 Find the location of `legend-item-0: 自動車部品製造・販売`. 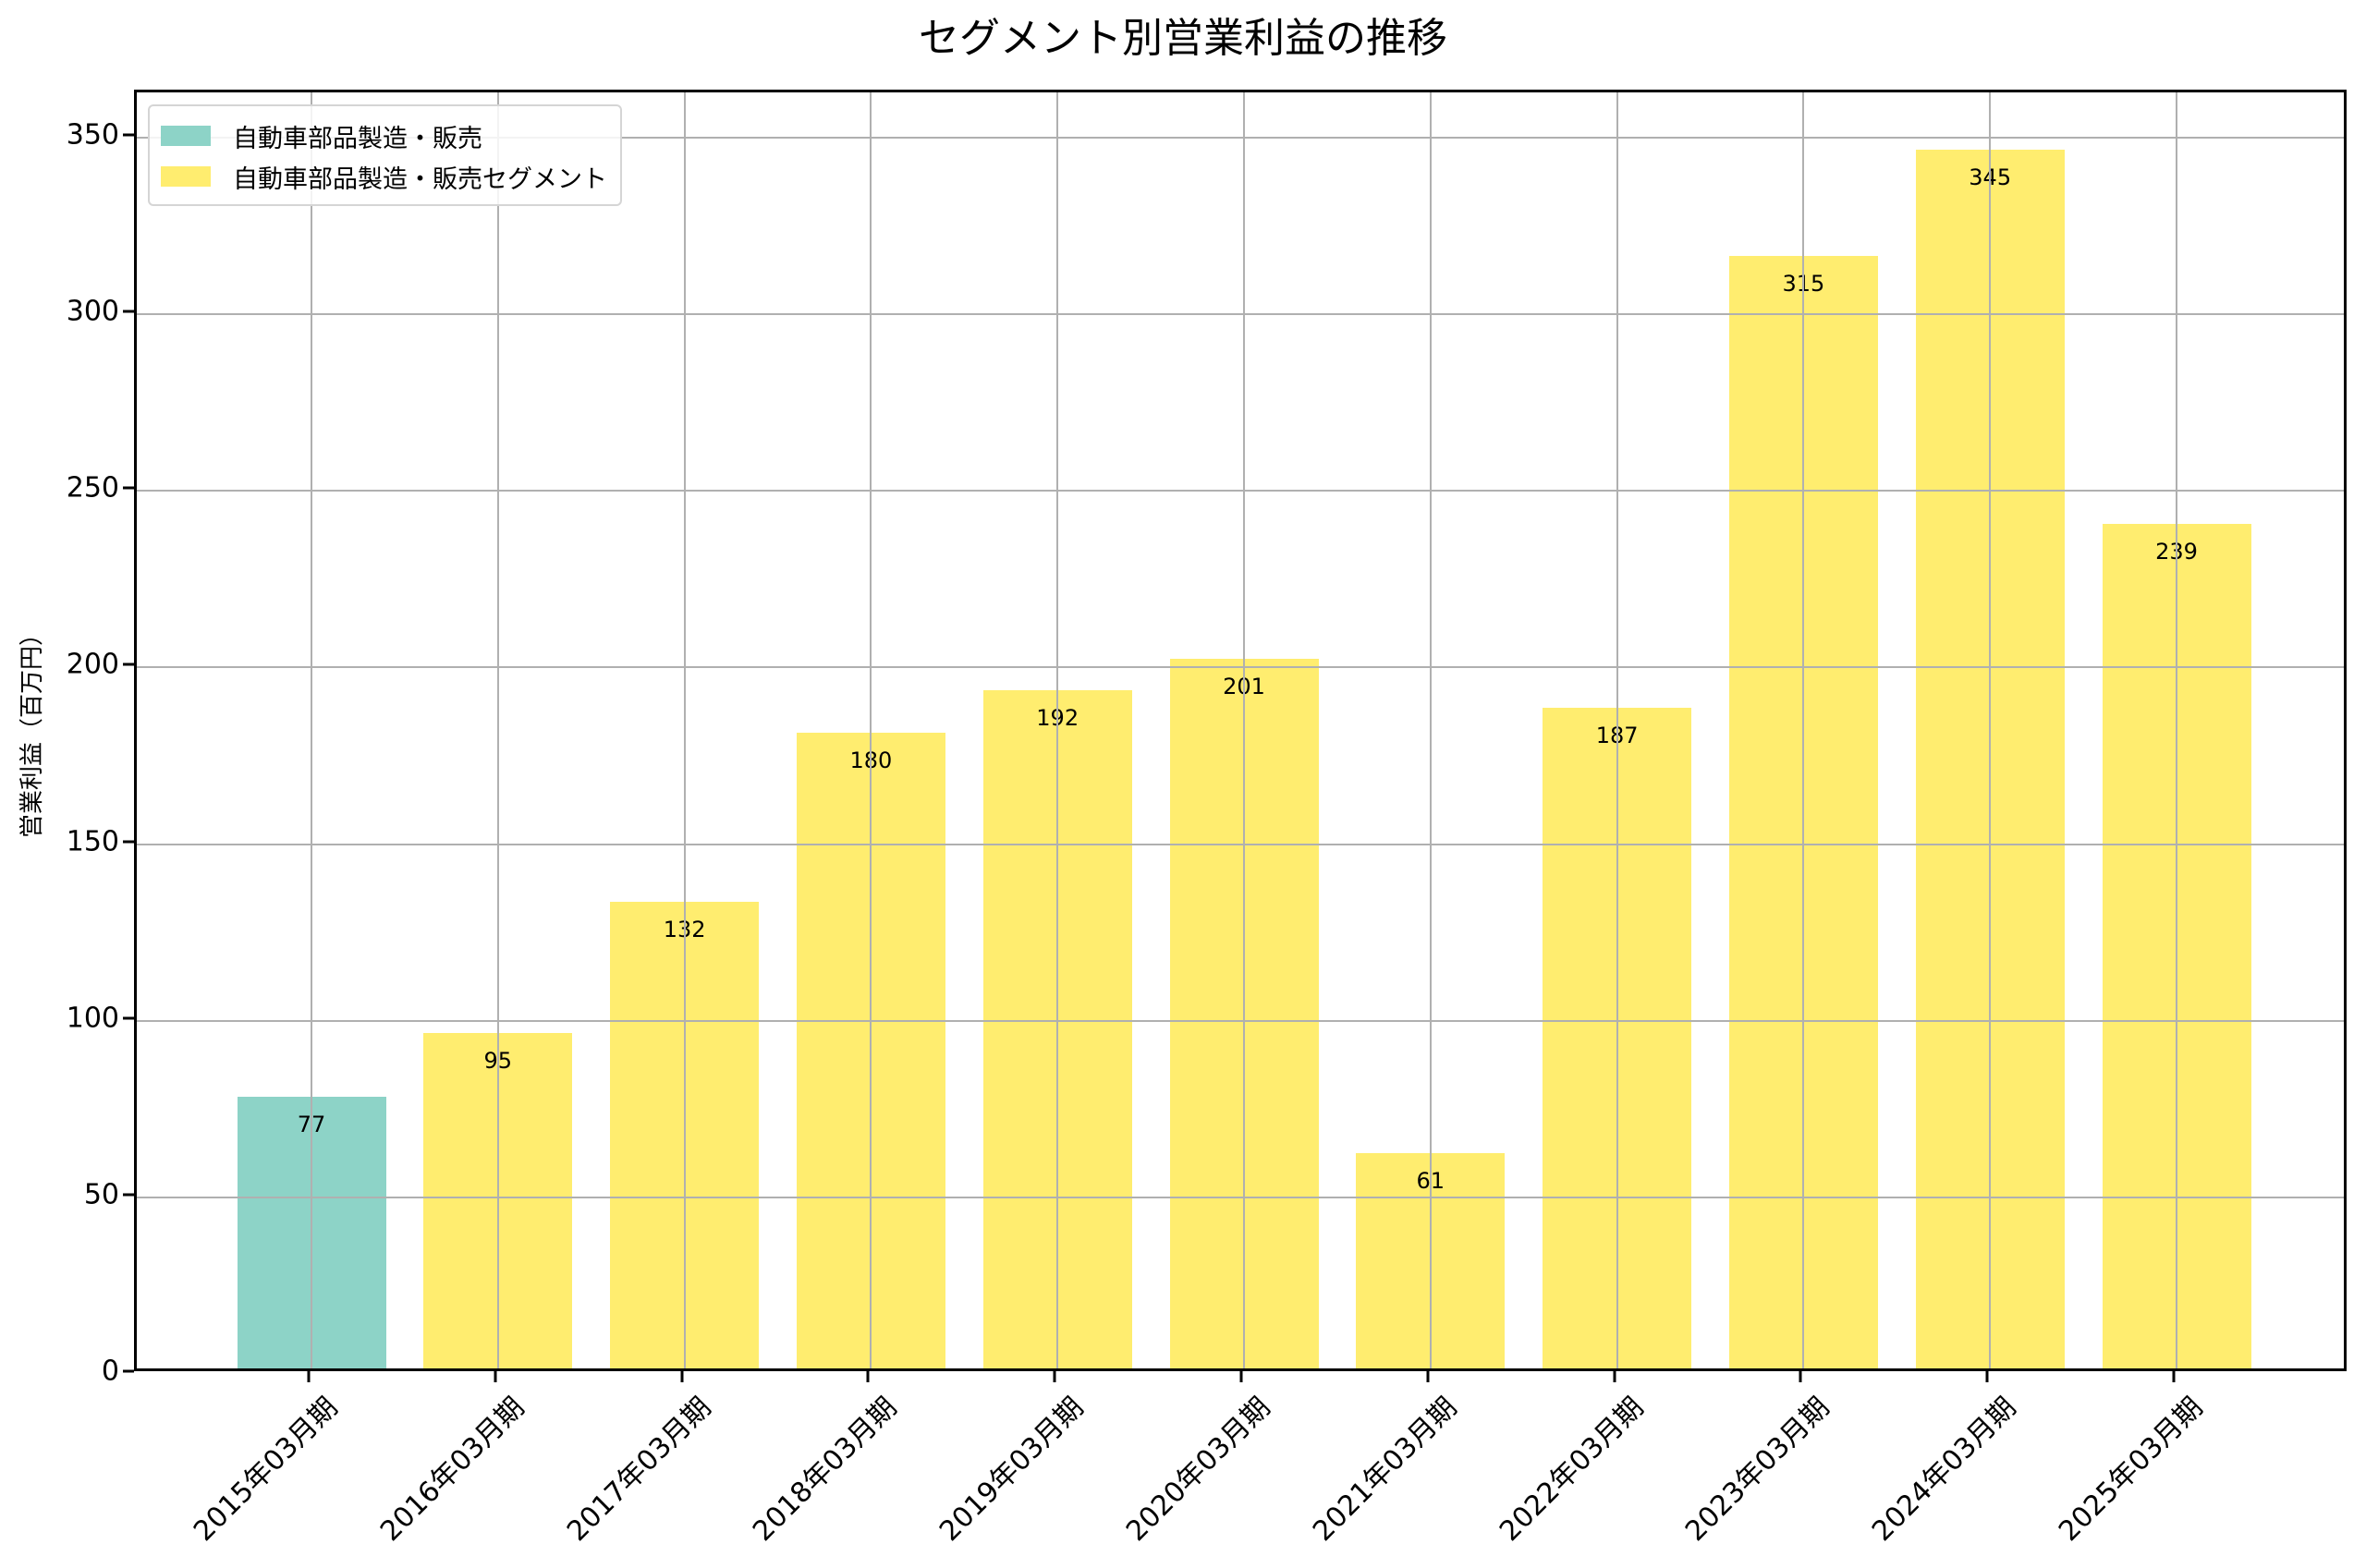

legend-item-0: 自動車部品製造・販売 is located at coordinates (384, 135).